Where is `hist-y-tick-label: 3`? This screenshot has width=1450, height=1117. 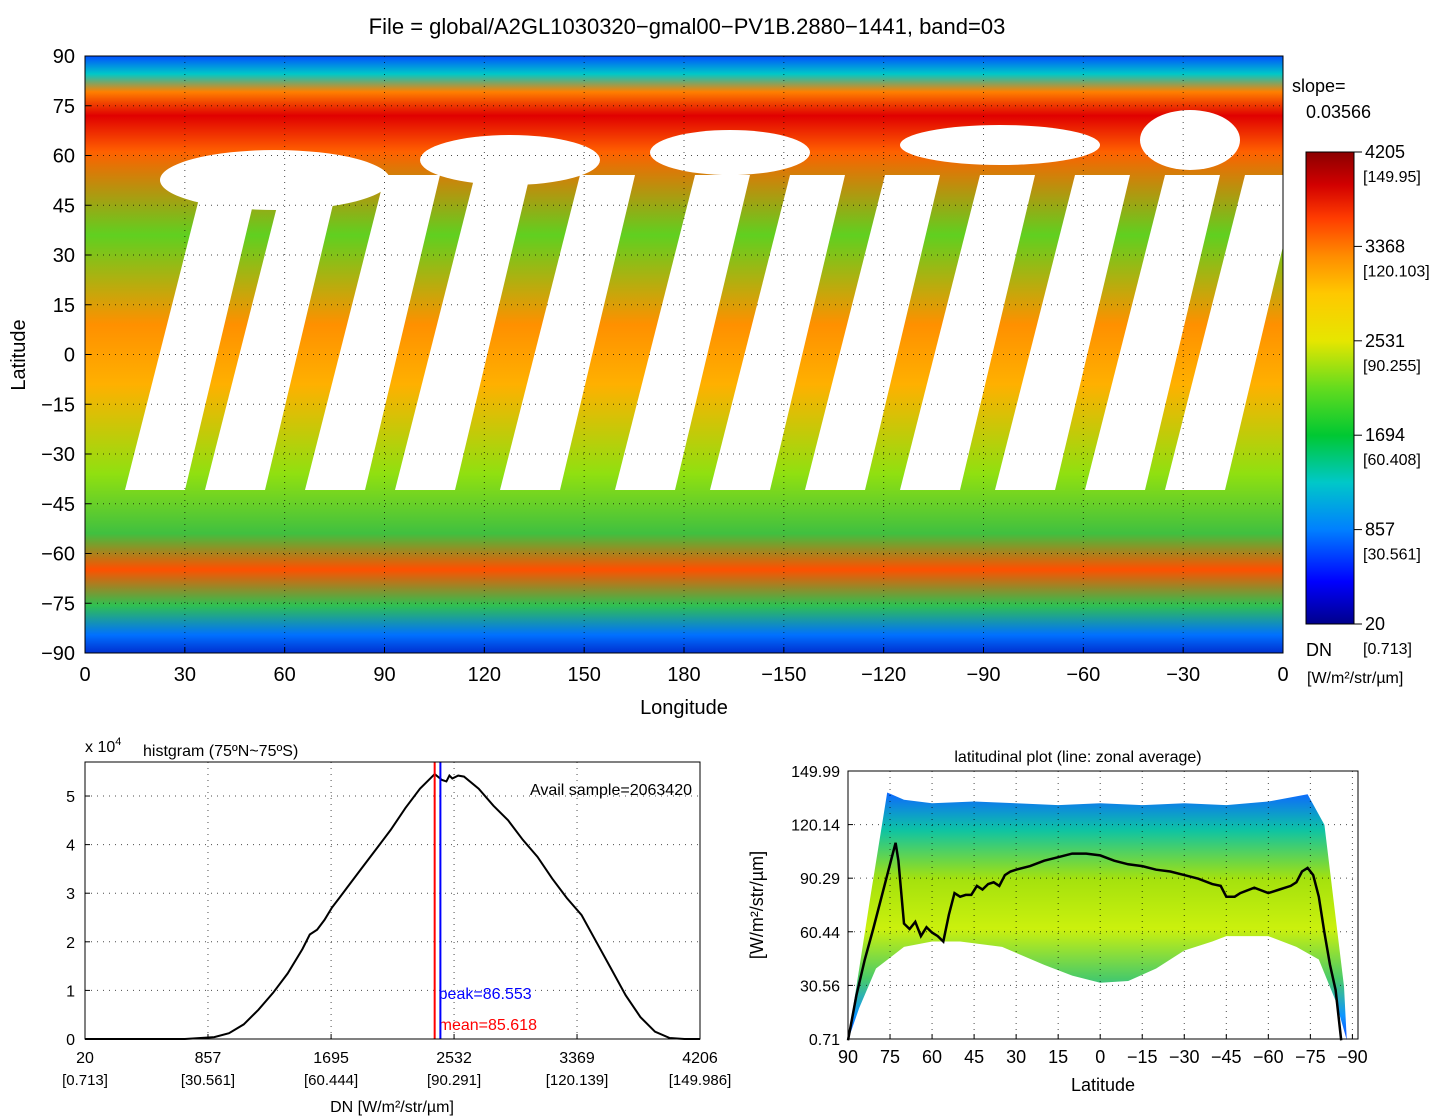
hist-y-tick-label: 3 is located at coordinates (70, 894).